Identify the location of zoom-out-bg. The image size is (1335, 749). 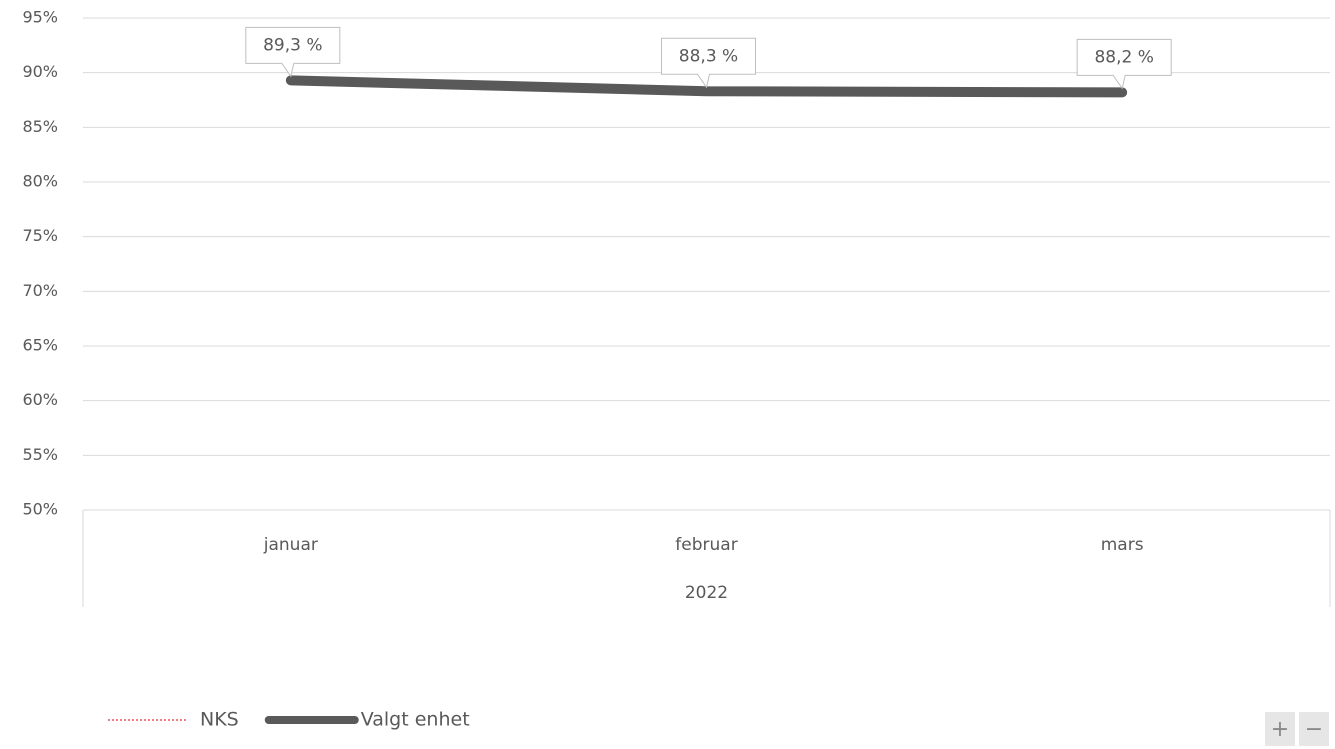
(1314, 729).